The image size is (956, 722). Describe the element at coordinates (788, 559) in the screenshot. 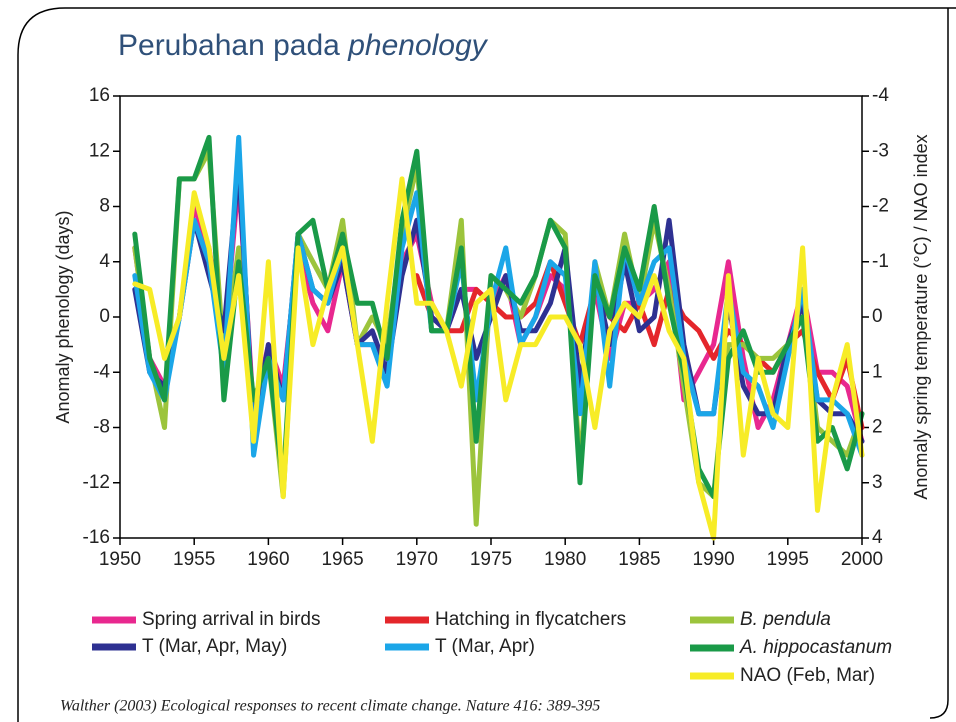

I see `x-tick-label: 1995` at that location.